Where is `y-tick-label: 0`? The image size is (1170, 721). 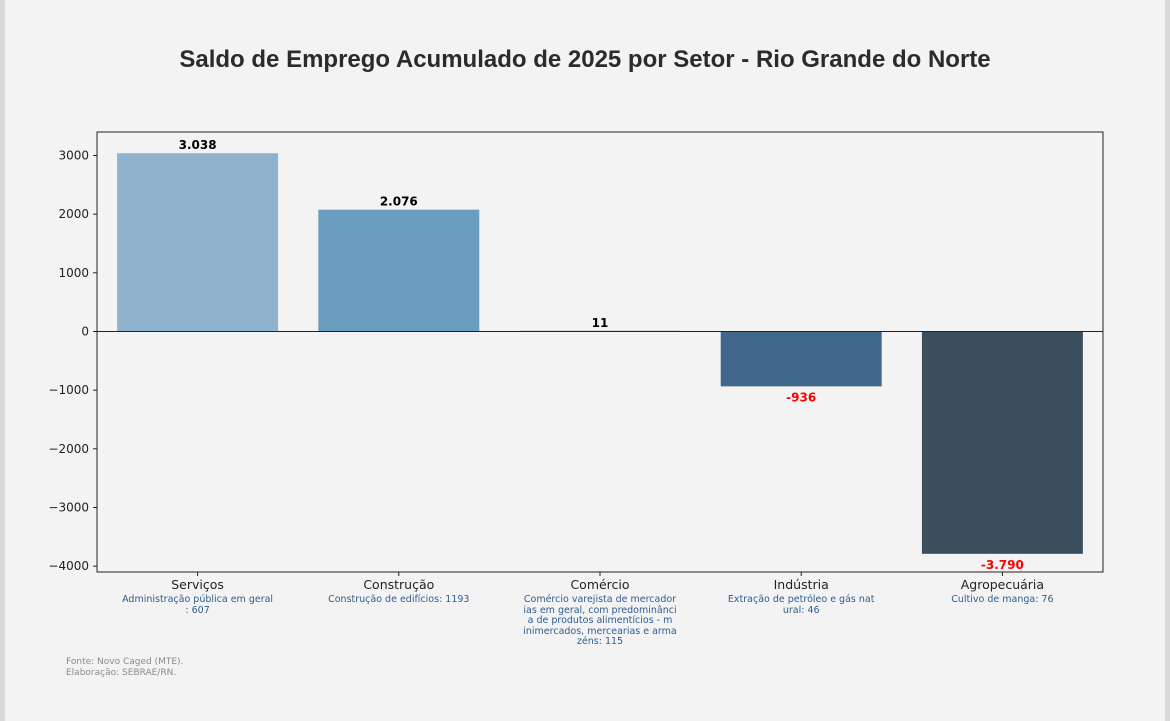
y-tick-label: 0 is located at coordinates (85, 331).